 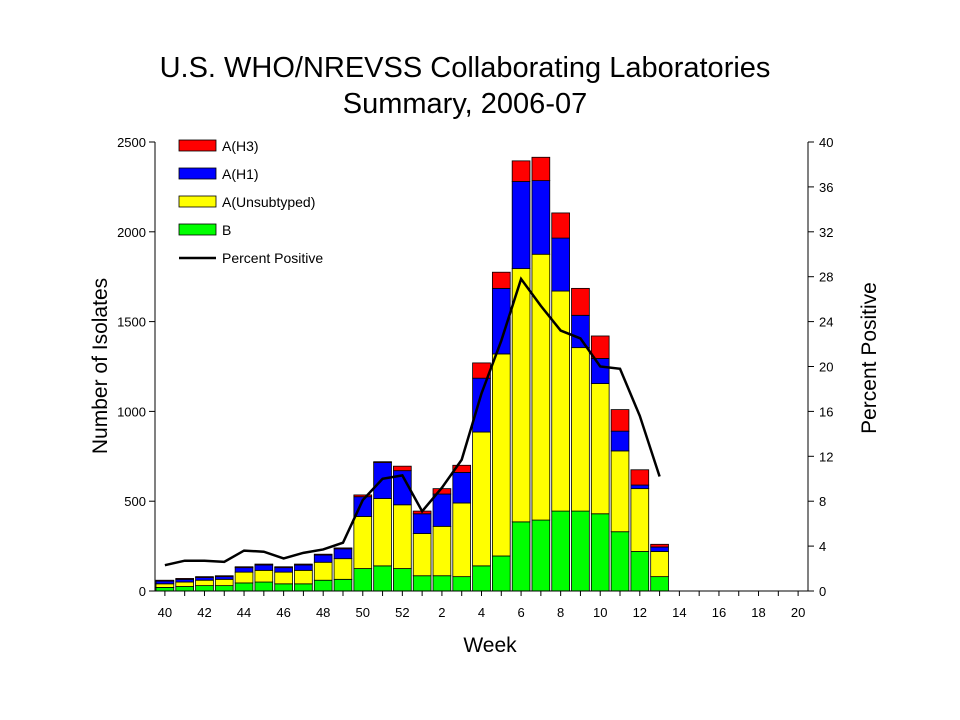 What do you see at coordinates (822, 546) in the screenshot?
I see `y2-tick-label-4: 4` at bounding box center [822, 546].